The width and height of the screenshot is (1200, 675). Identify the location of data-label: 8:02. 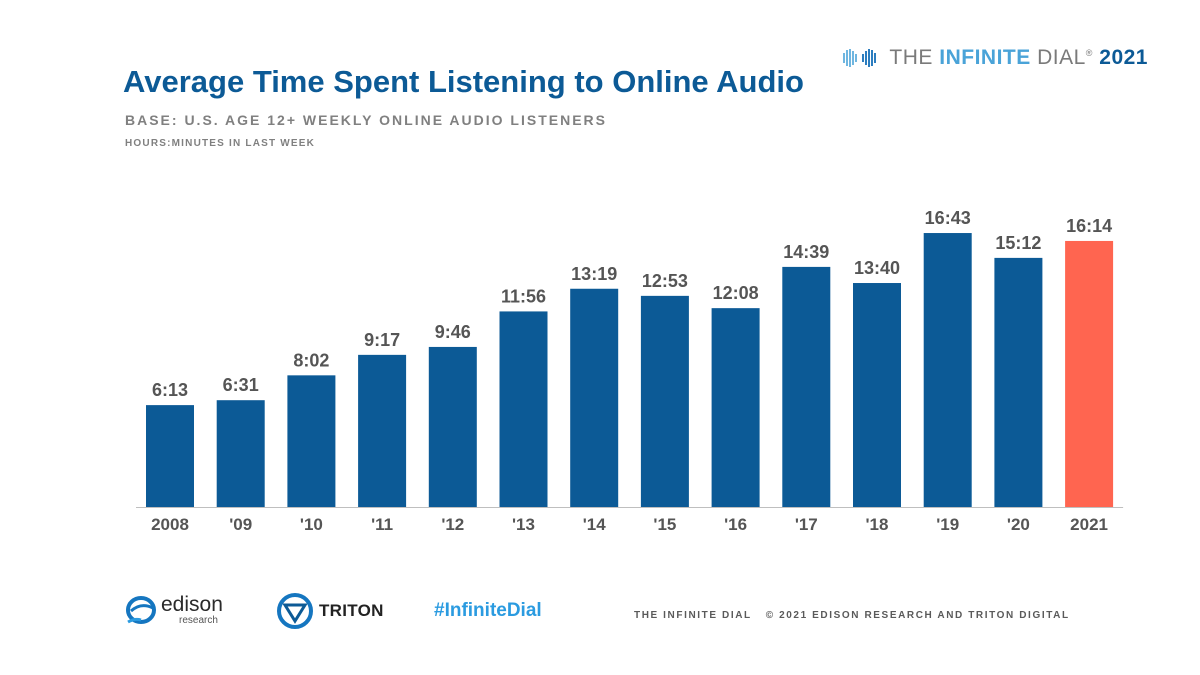
(311, 360).